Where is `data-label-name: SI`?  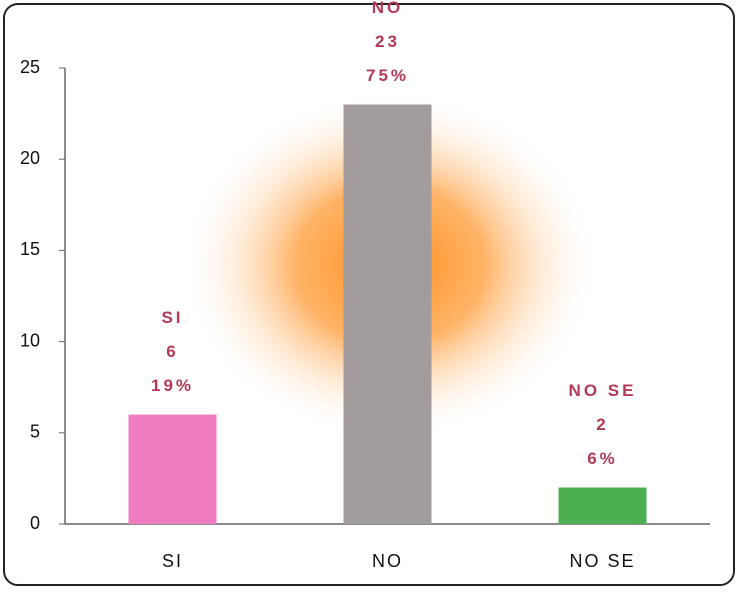 data-label-name: SI is located at coordinates (172, 317).